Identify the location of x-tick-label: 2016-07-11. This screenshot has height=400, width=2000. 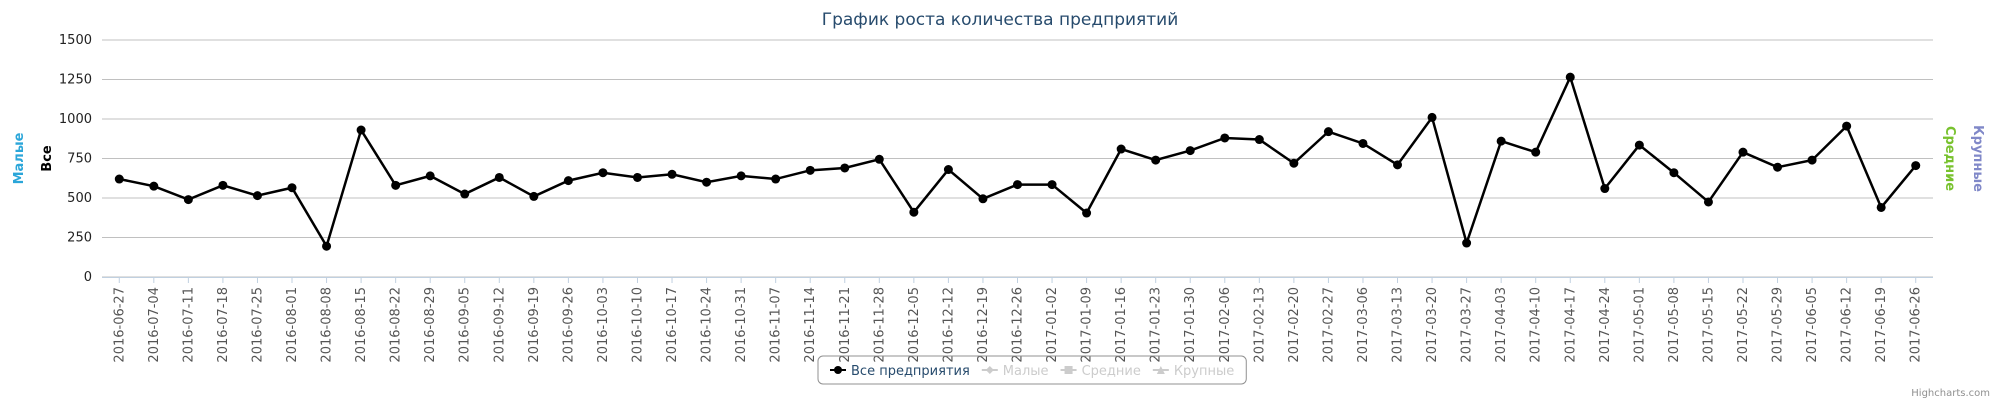
(188, 325).